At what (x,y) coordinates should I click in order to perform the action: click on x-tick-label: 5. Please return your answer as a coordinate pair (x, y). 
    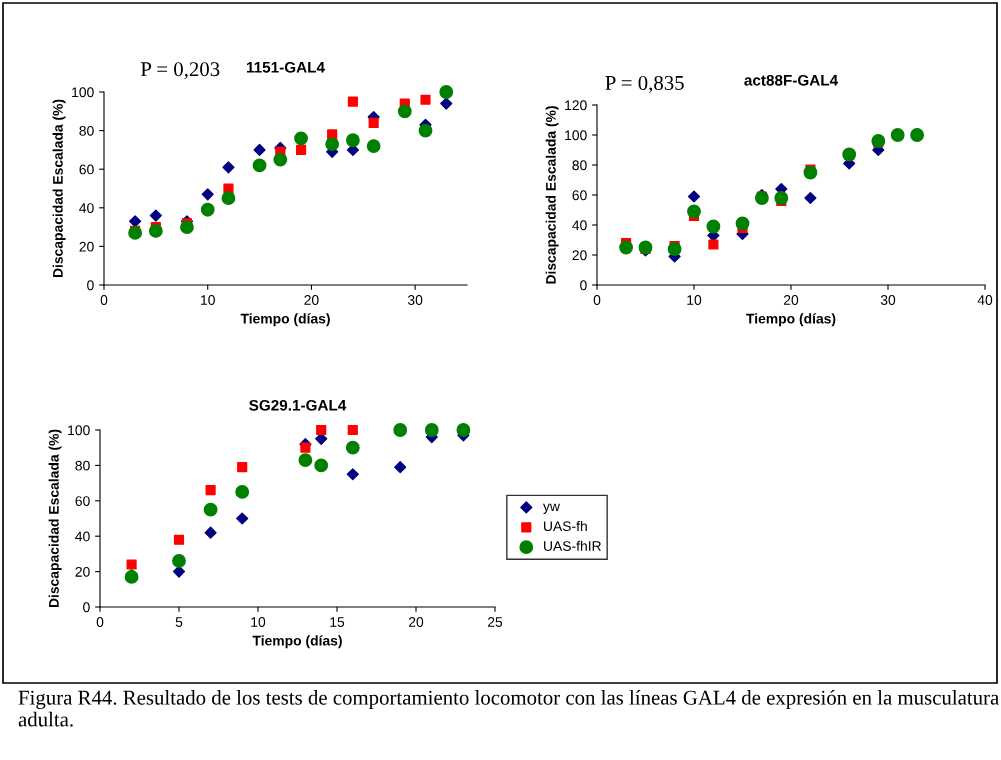
    Looking at the image, I should click on (179, 622).